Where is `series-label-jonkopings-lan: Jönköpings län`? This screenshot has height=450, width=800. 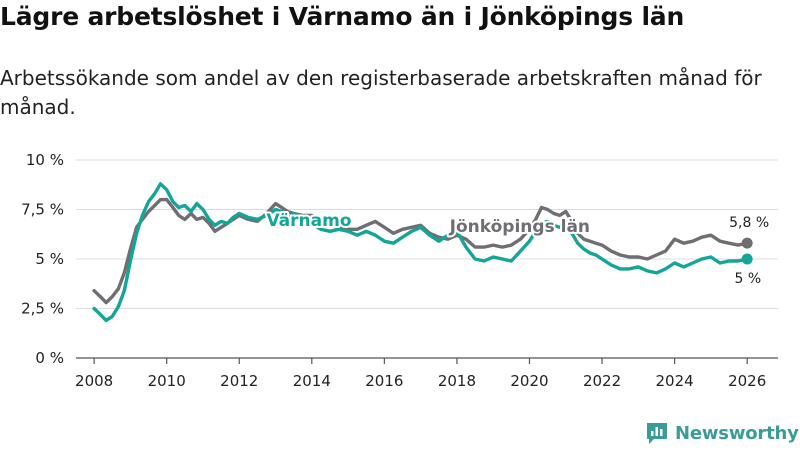
series-label-jonkopings-lan: Jönköpings län is located at coordinates (519, 227).